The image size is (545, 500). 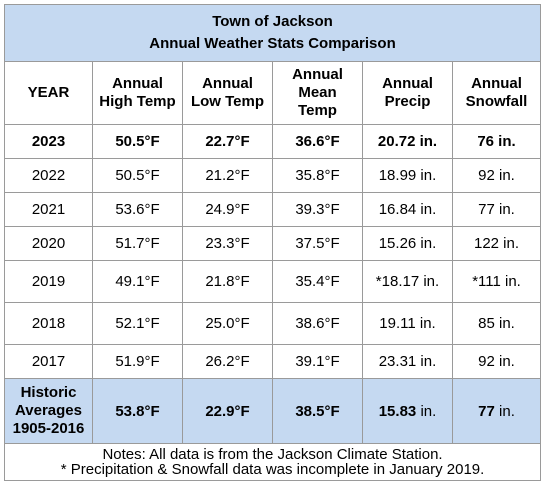 What do you see at coordinates (496, 141) in the screenshot?
I see `cell-snow: 76 in.` at bounding box center [496, 141].